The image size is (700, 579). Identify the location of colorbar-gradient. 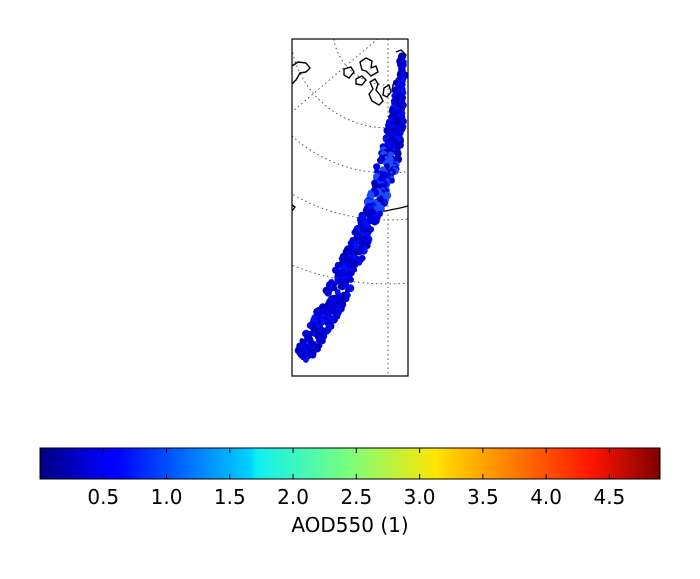
(350, 463).